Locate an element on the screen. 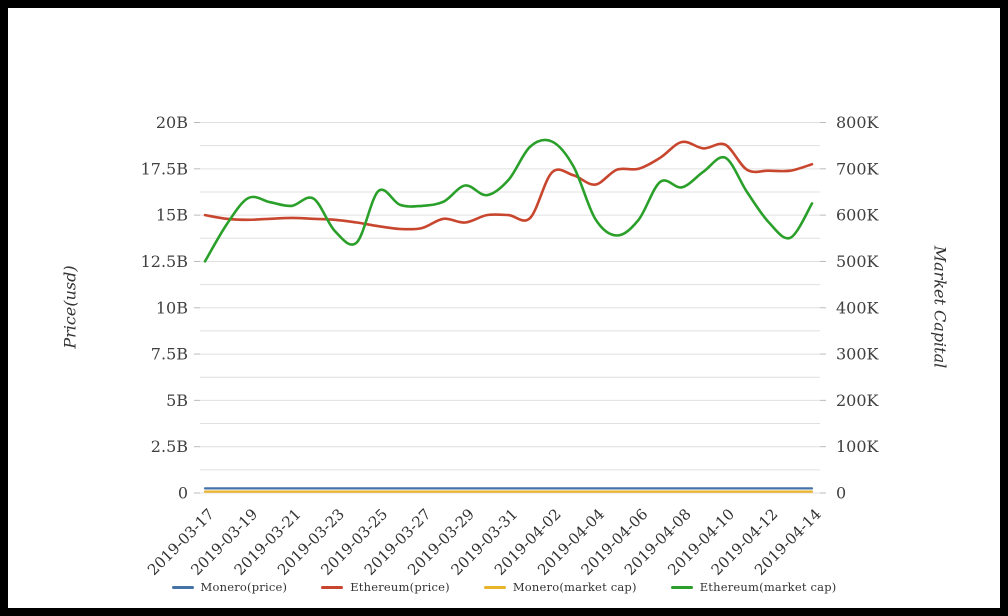  left-axis-tick-label: 17.5B is located at coordinates (164, 168).